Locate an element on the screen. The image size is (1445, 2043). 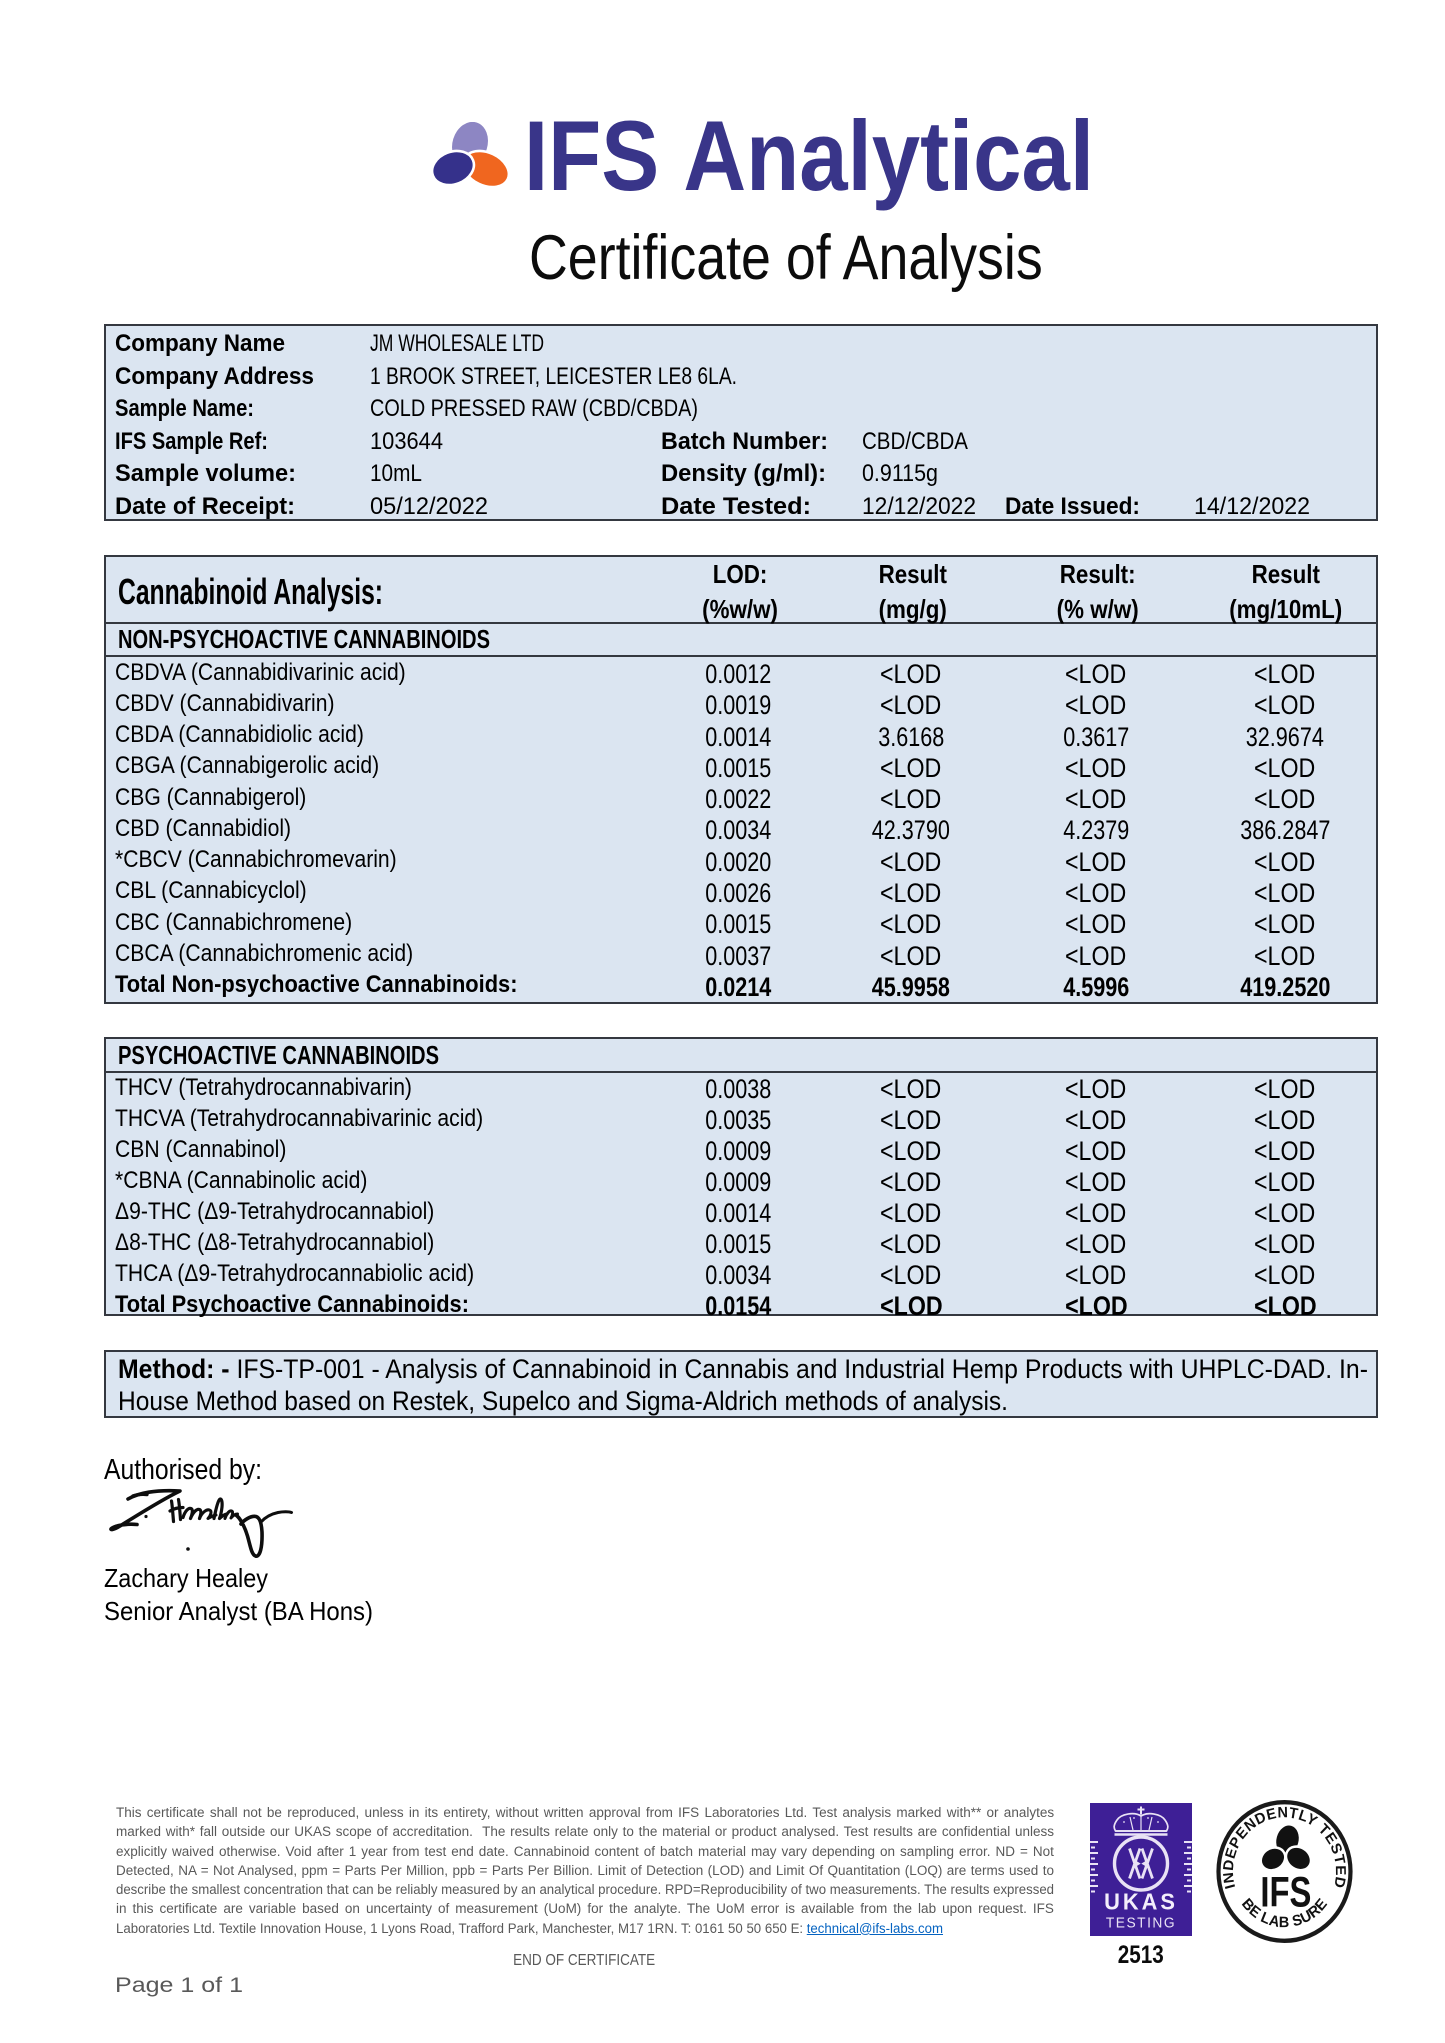
svg-text: IFS is located at coordinates (1285, 1892).